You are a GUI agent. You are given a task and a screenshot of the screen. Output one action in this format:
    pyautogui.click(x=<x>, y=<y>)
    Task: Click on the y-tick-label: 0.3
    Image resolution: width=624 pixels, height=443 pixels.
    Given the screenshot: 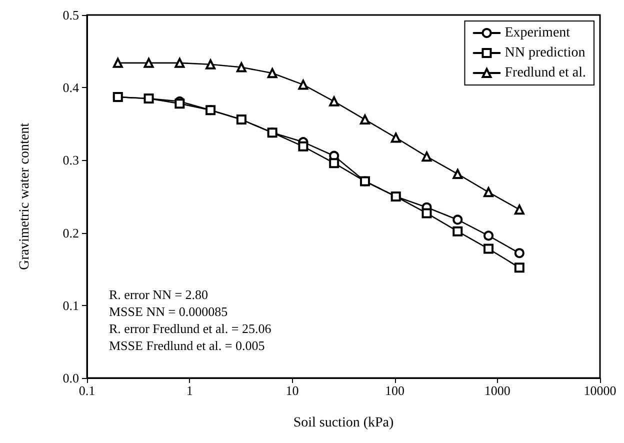 What is the action you would take?
    pyautogui.click(x=70, y=160)
    